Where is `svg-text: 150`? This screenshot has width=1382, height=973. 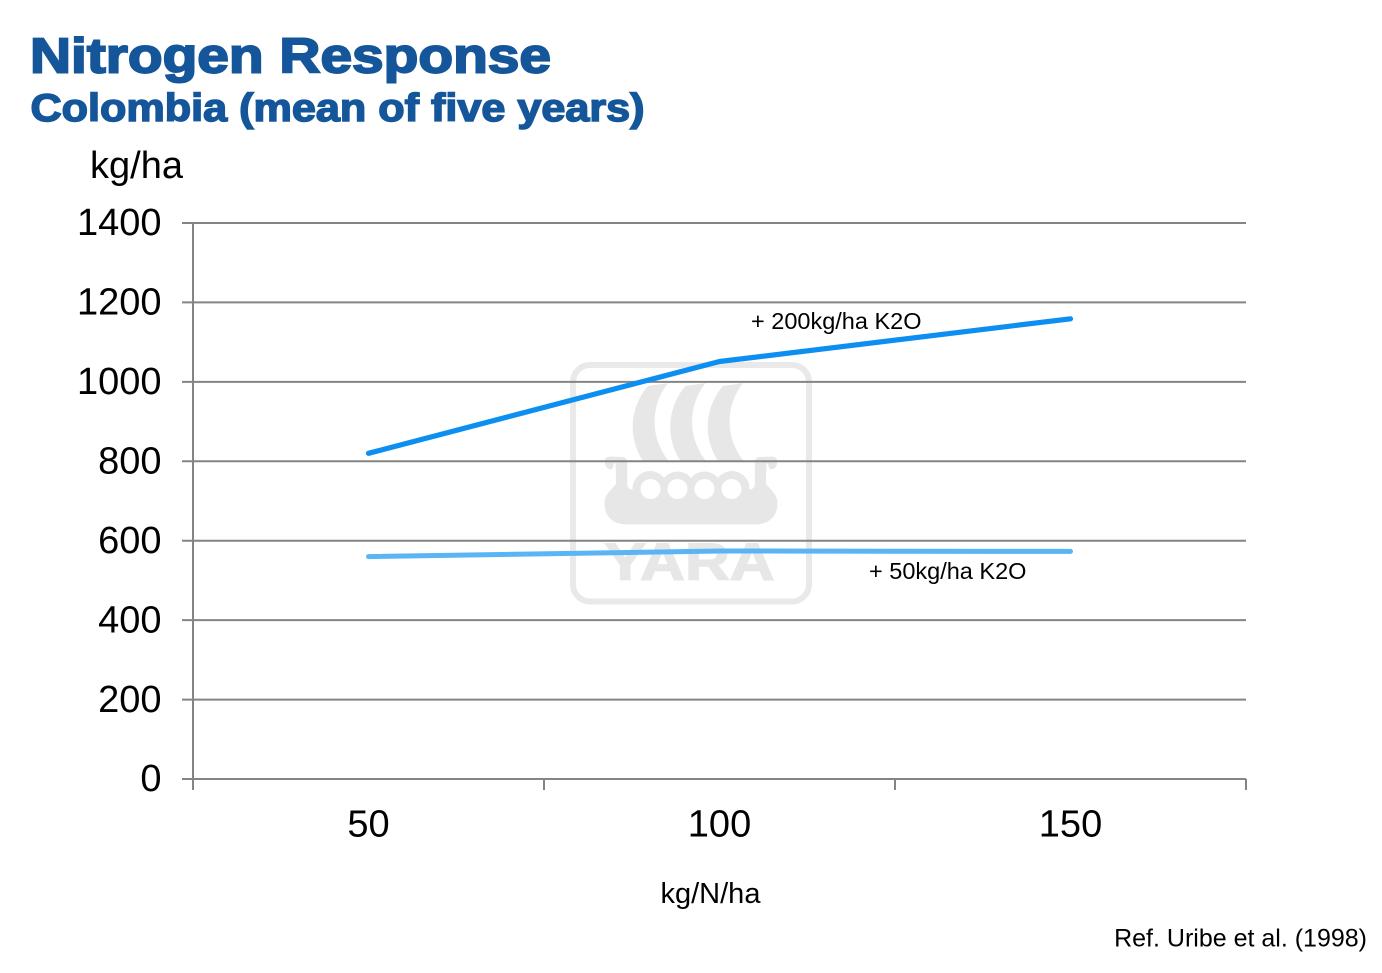 svg-text: 150 is located at coordinates (1070, 825).